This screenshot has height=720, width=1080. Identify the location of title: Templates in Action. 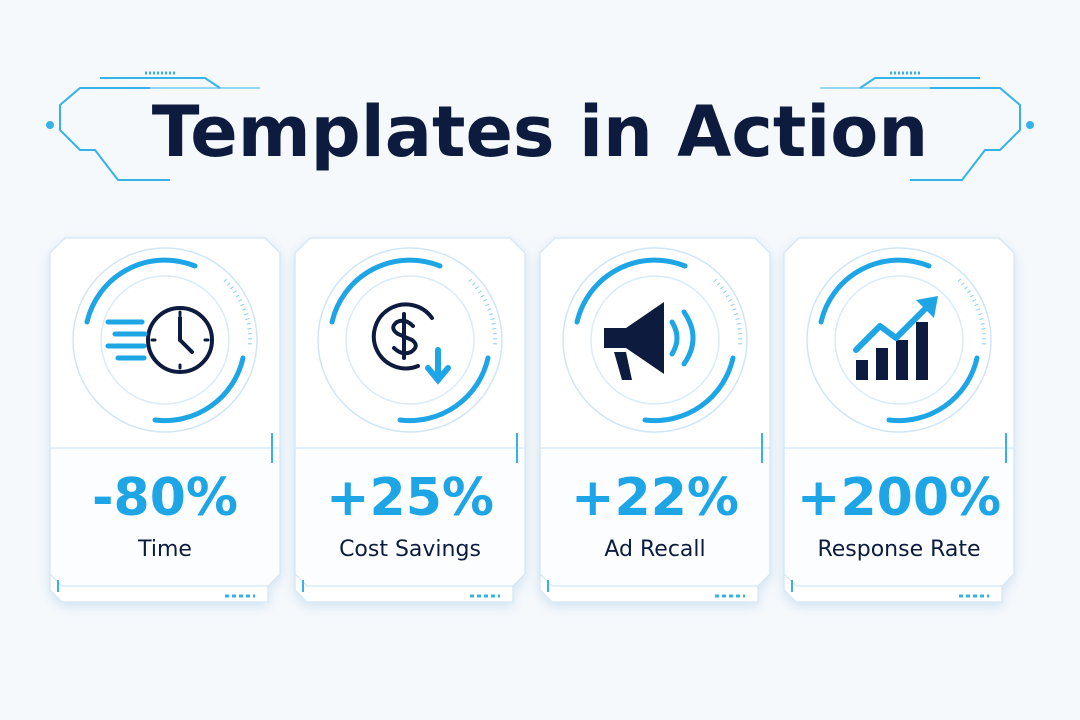
(540, 132).